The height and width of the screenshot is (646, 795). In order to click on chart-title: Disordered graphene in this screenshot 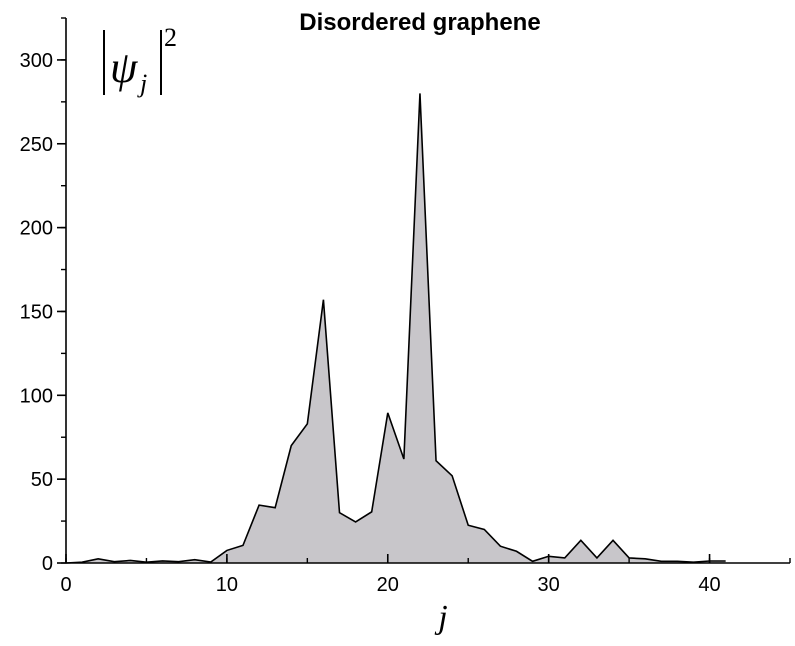, I will do `click(419, 22)`.